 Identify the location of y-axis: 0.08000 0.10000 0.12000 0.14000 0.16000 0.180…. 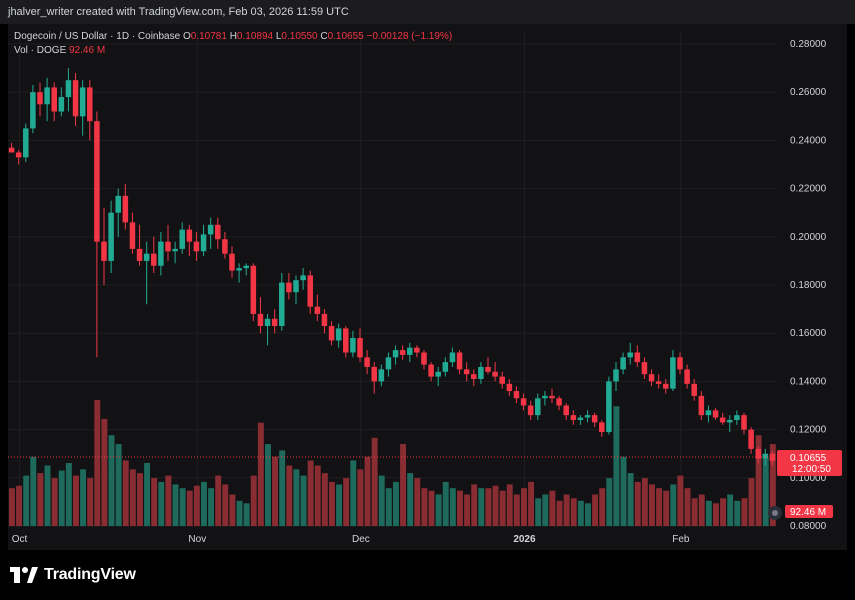
(808, 285).